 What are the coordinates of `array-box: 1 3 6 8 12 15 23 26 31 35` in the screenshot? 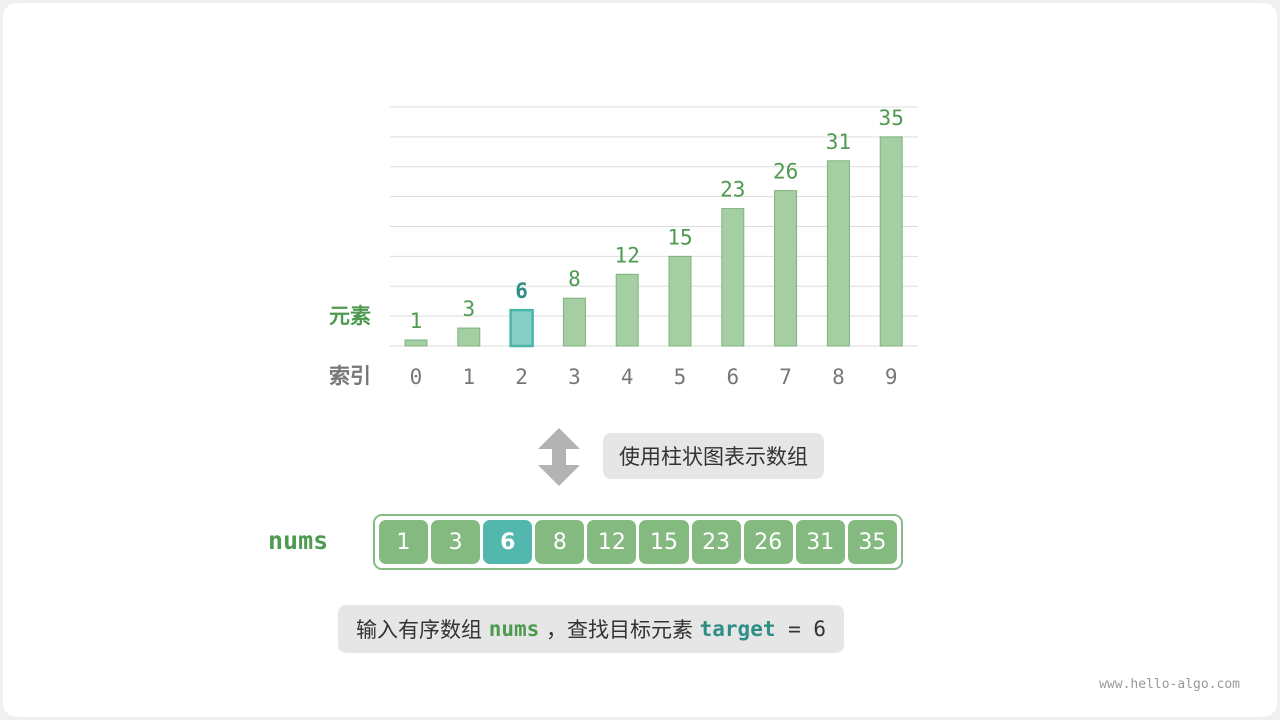 It's located at (638, 542).